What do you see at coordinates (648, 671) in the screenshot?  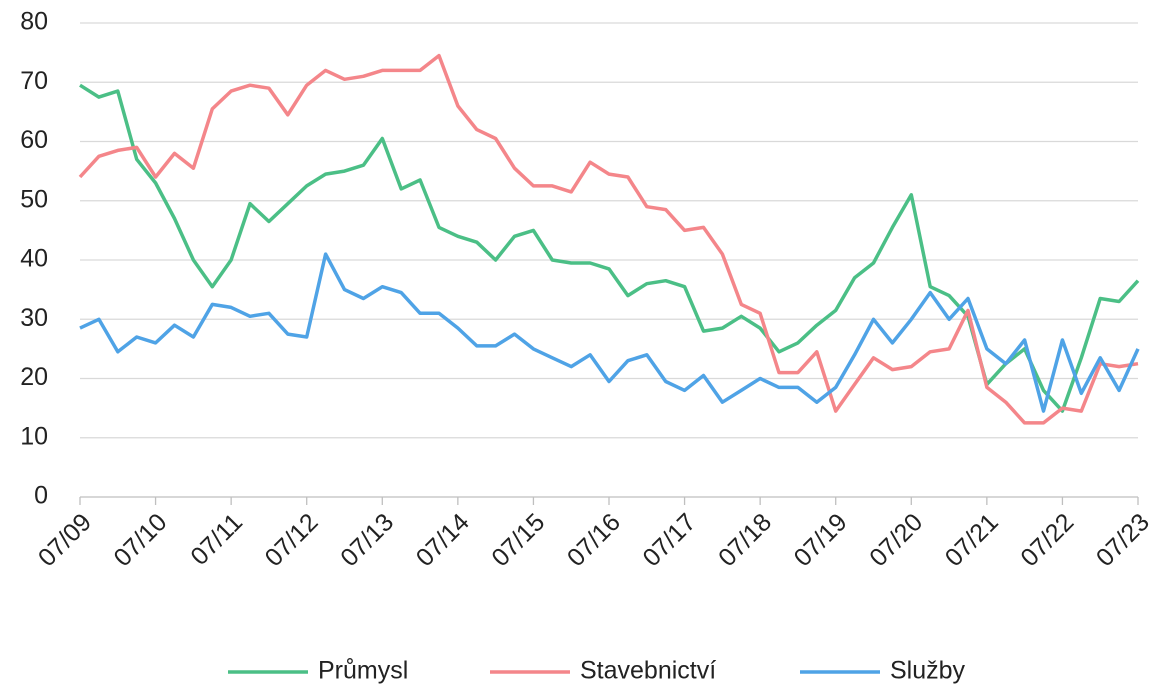 I see `legend-label: Stavebnictví` at bounding box center [648, 671].